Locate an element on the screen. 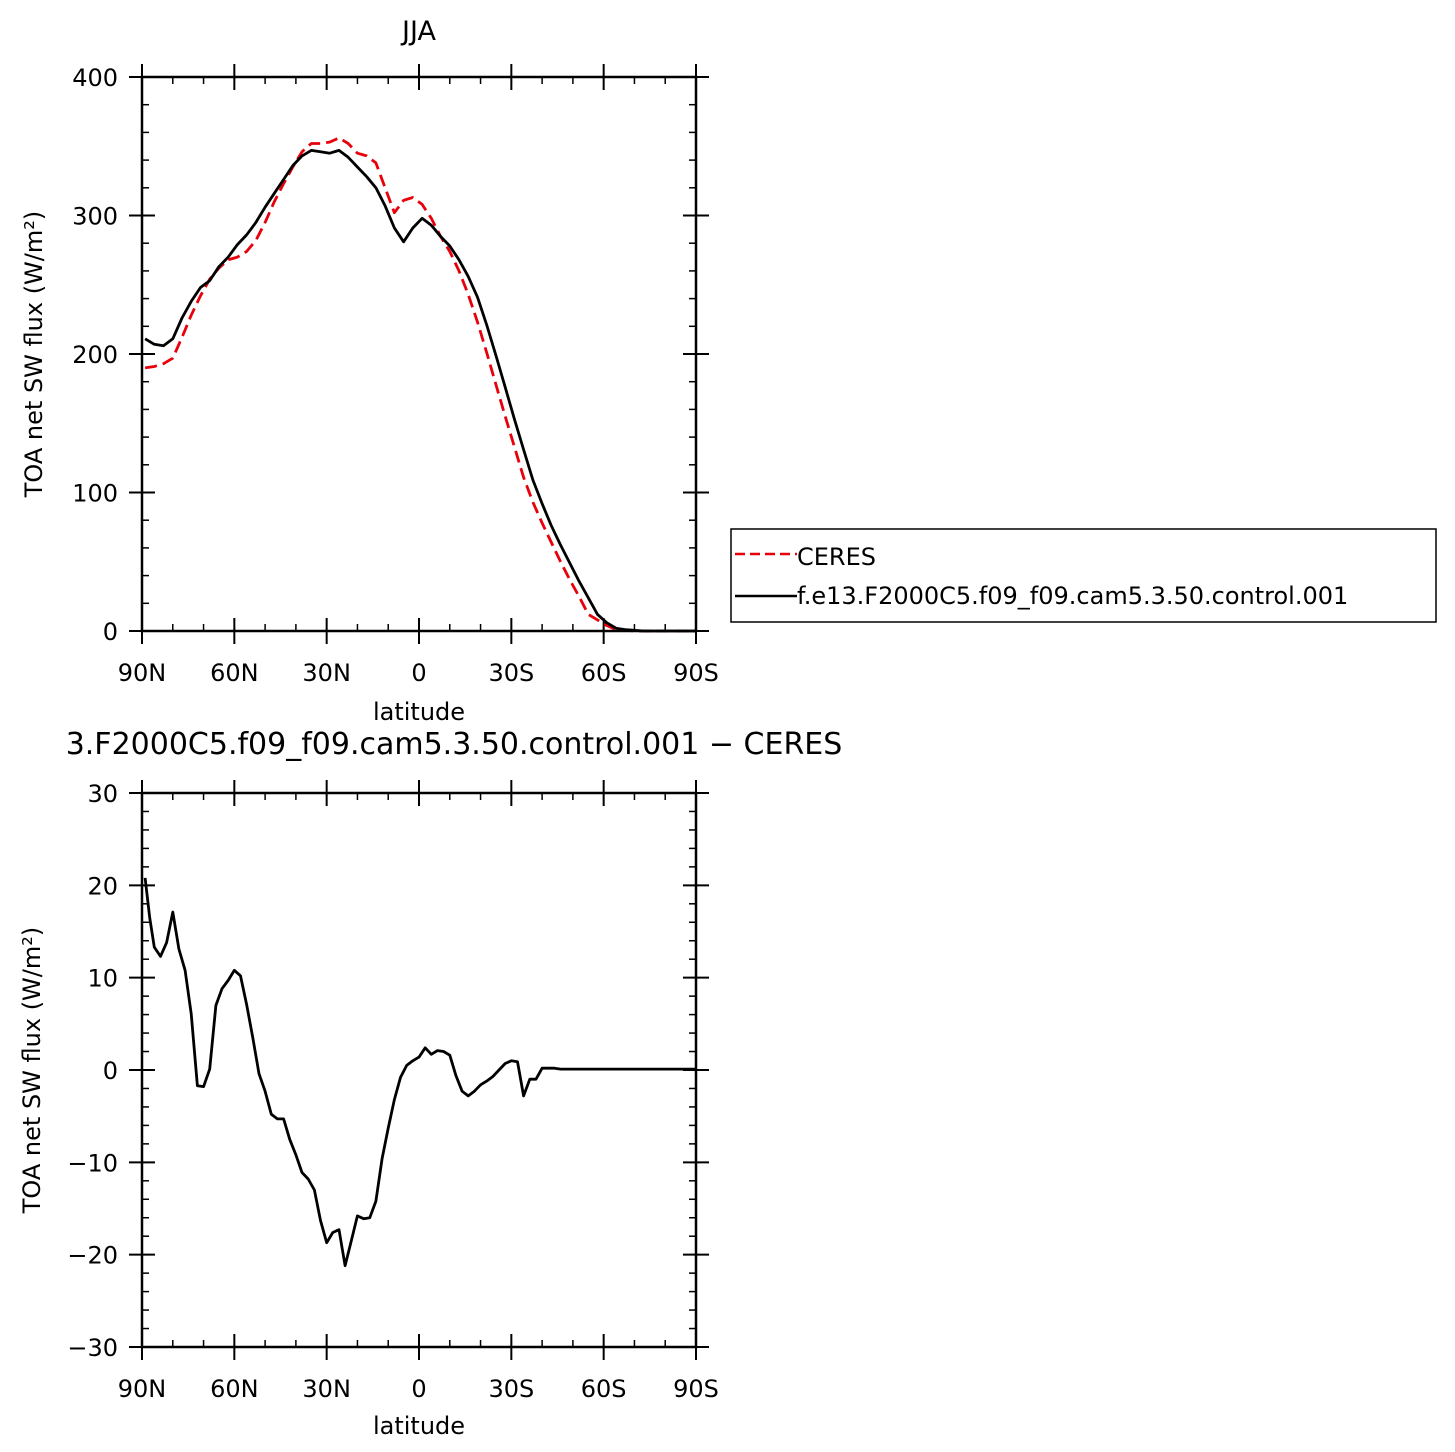 This screenshot has width=1455, height=1452. y-tick-label: 400 is located at coordinates (95, 78).